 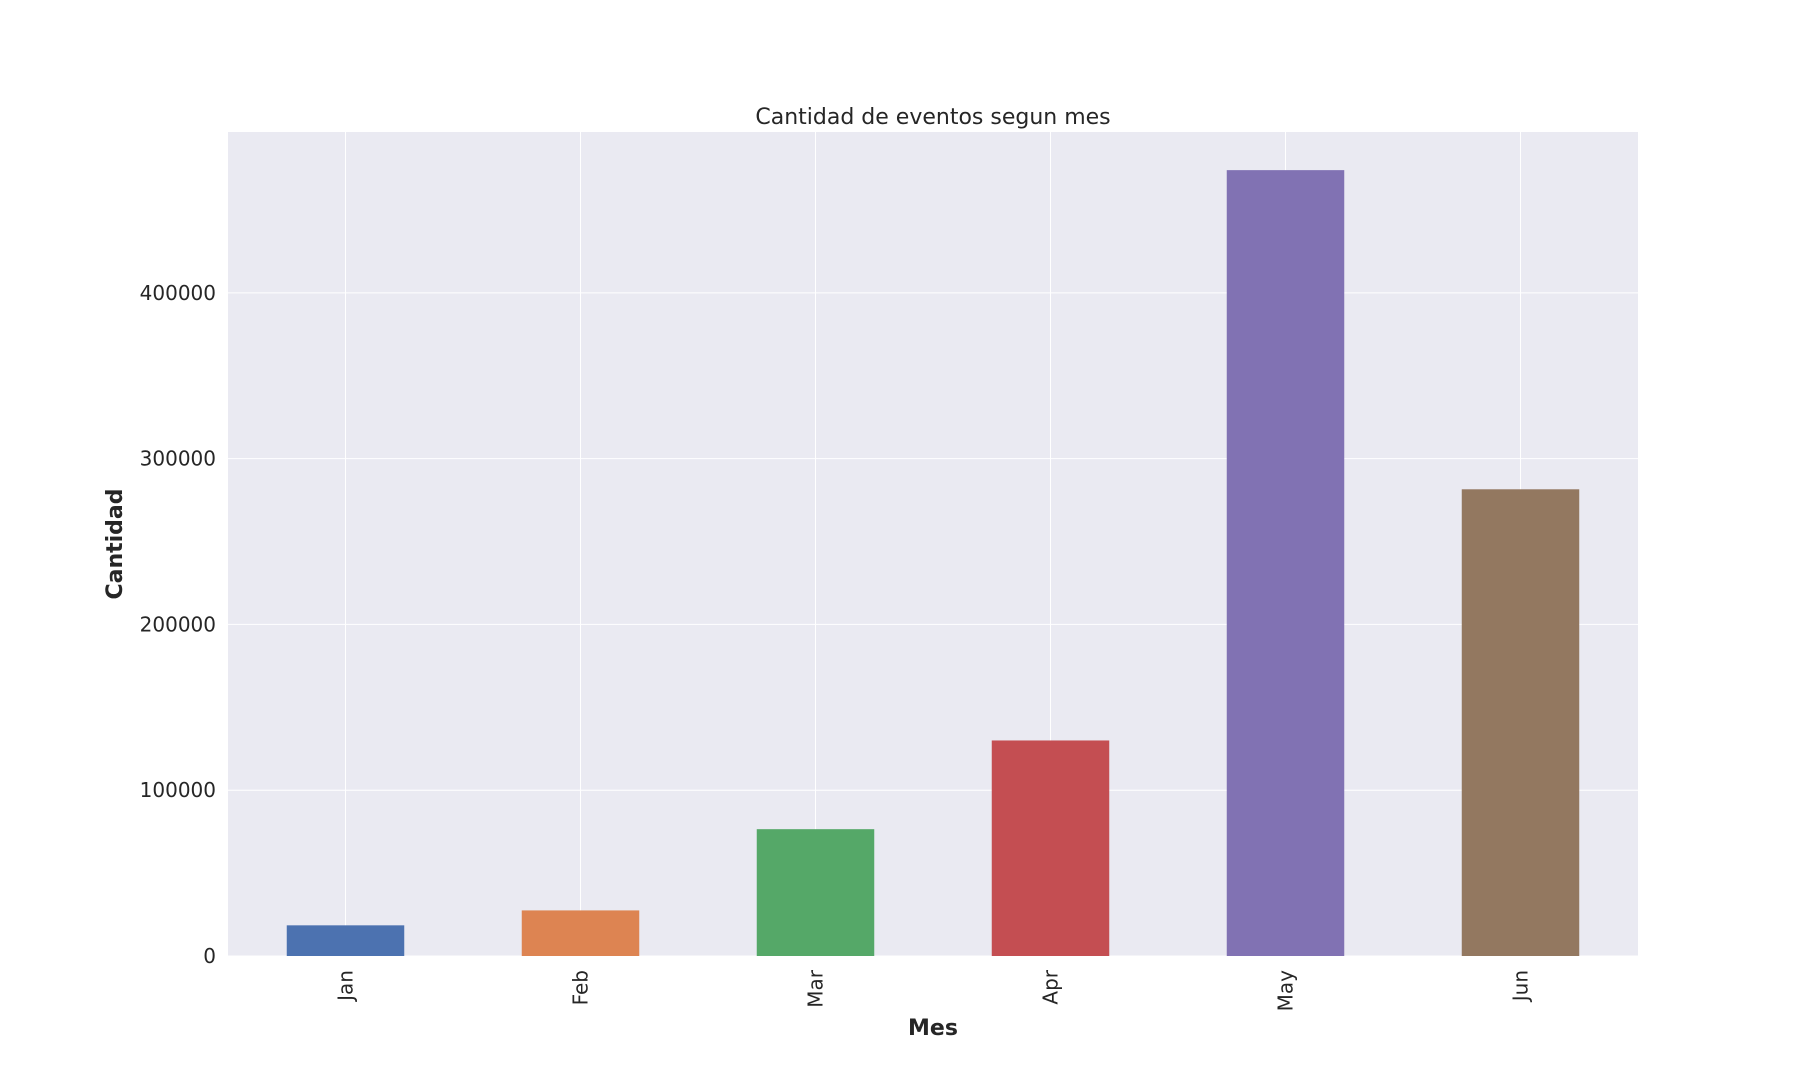 I want to click on y-axis-label: Cantidad, so click(x=115, y=543).